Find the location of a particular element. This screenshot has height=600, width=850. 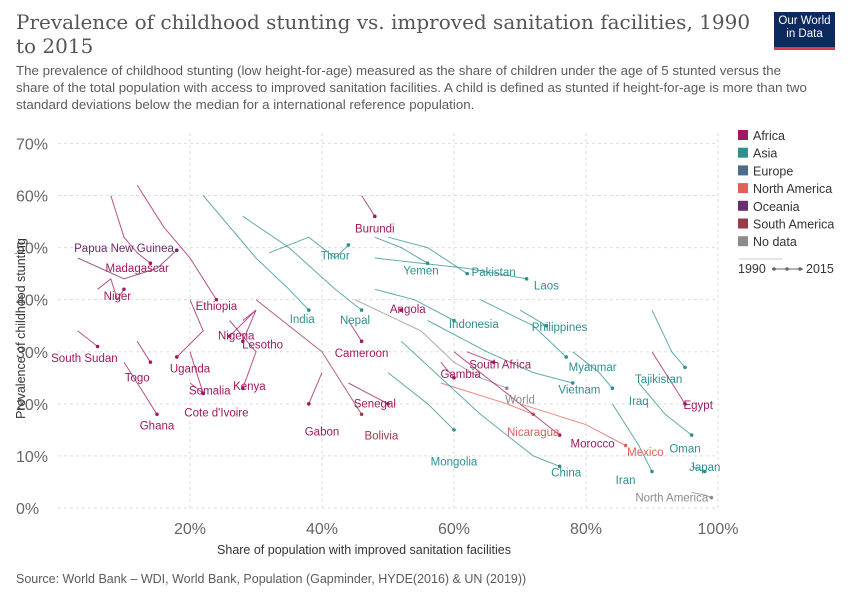

country-label: Gambia is located at coordinates (460, 375).